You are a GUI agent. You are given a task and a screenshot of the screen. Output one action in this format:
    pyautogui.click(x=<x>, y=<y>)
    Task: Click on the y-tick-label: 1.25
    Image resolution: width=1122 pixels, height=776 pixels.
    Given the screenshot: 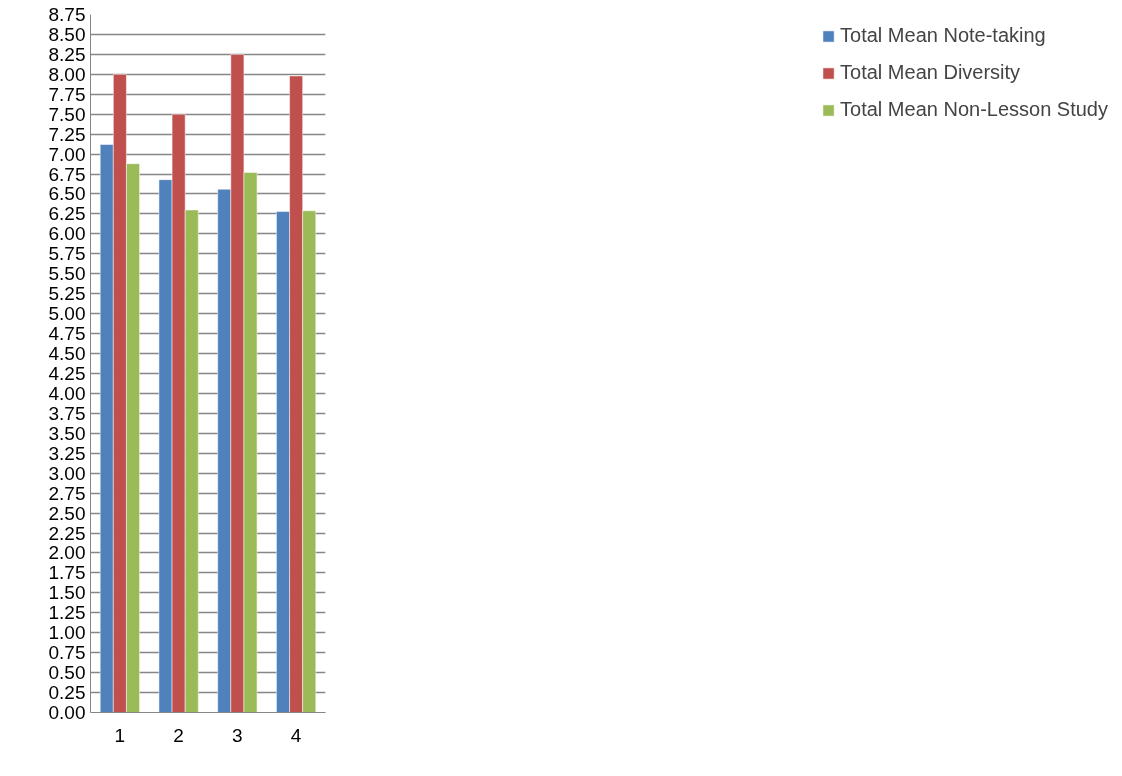 What is the action you would take?
    pyautogui.click(x=67, y=613)
    